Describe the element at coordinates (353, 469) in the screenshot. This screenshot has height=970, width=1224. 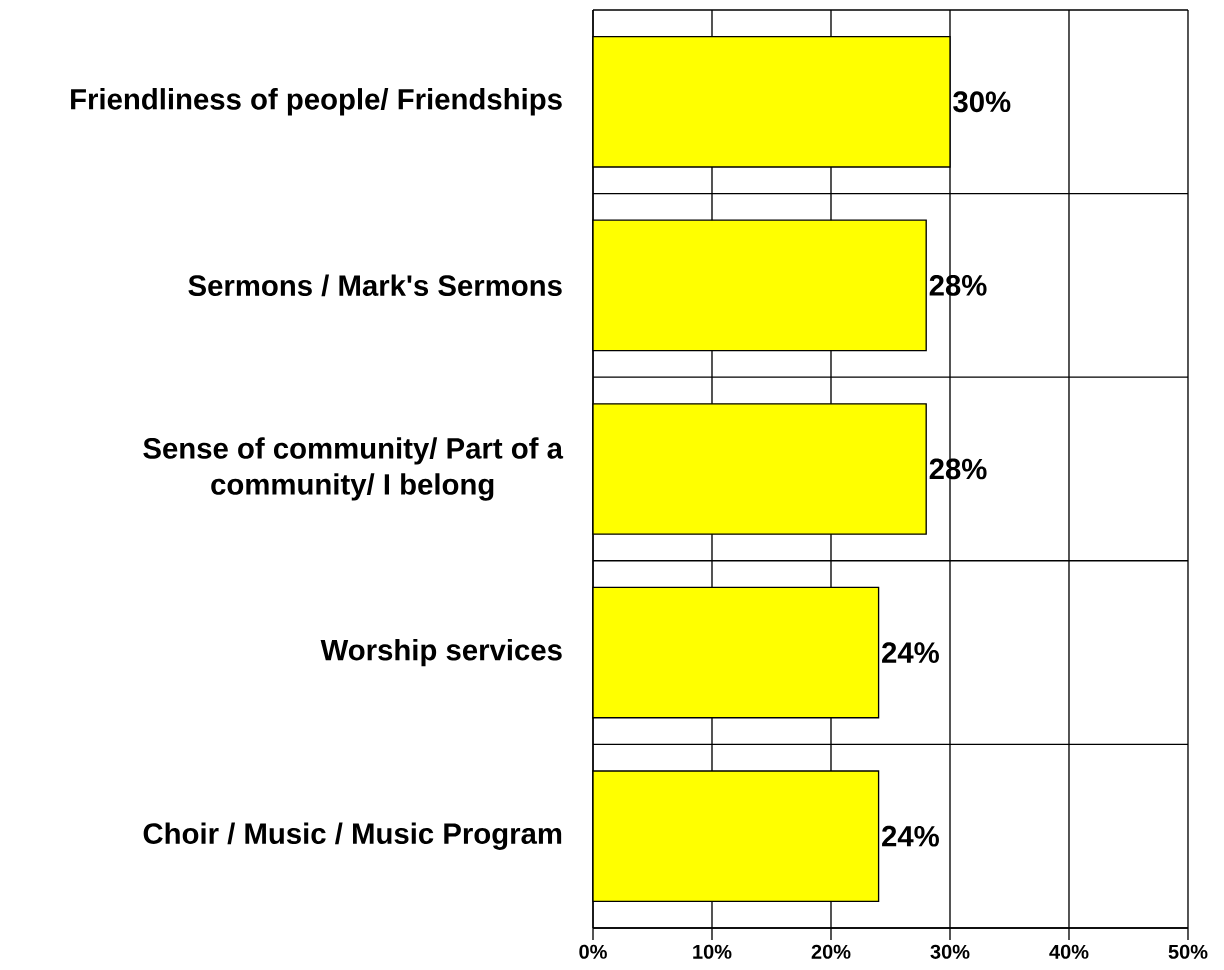
I see `y-tick-label: Sense of community/ Part of a community/ I belong` at that location.